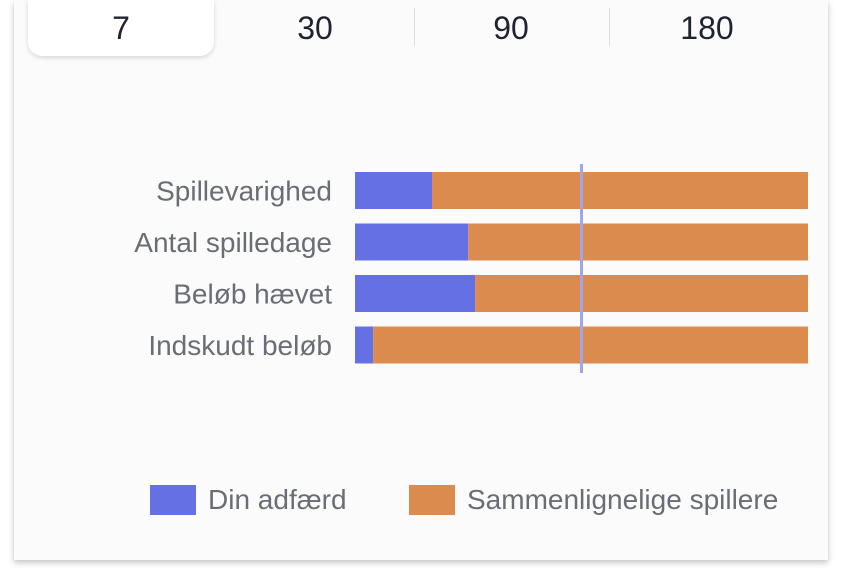 The width and height of the screenshot is (842, 580). Describe the element at coordinates (240, 345) in the screenshot. I see `category-label-indskudt-bel-b: Indskudt beløb` at that location.